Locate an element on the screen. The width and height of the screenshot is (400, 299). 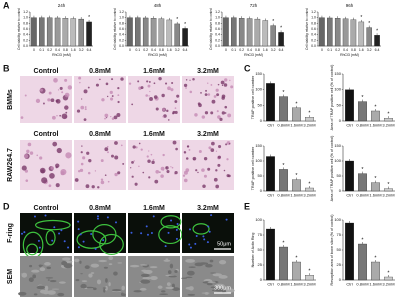
image-background is located at coordinates (154, 233).